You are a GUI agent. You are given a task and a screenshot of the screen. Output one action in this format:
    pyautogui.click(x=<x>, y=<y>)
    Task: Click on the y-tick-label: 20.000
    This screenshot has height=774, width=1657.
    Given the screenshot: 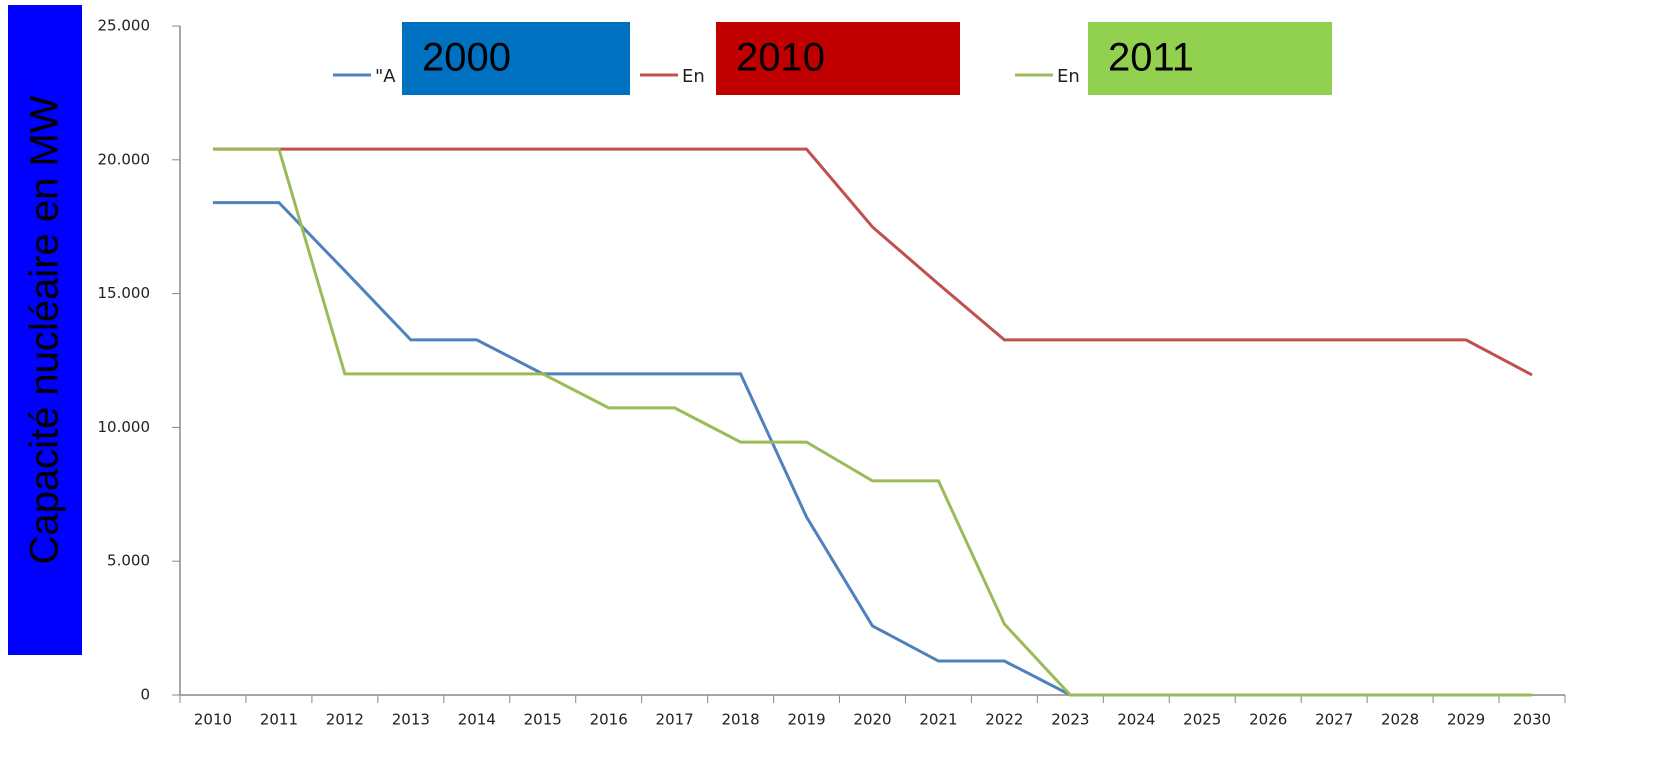 What is the action you would take?
    pyautogui.click(x=124, y=159)
    